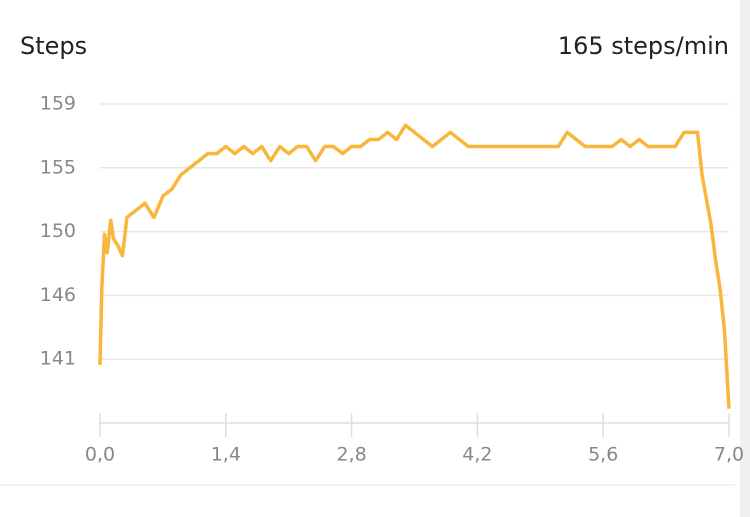 The height and width of the screenshot is (517, 750). What do you see at coordinates (58, 359) in the screenshot?
I see `y-tick-label: 141` at bounding box center [58, 359].